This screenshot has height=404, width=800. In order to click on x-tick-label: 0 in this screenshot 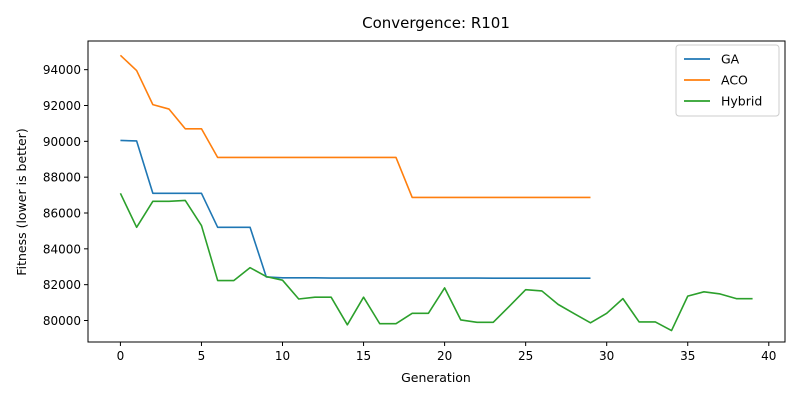, I will do `click(121, 356)`.